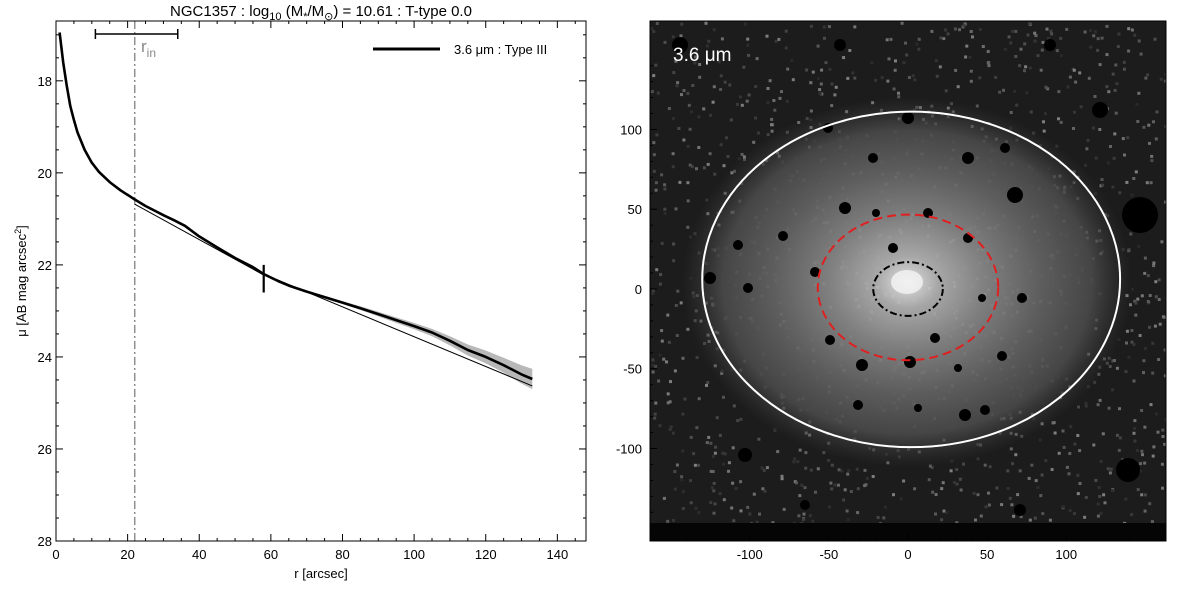  What do you see at coordinates (45, 81) in the screenshot?
I see `y-tick-label: 18` at bounding box center [45, 81].